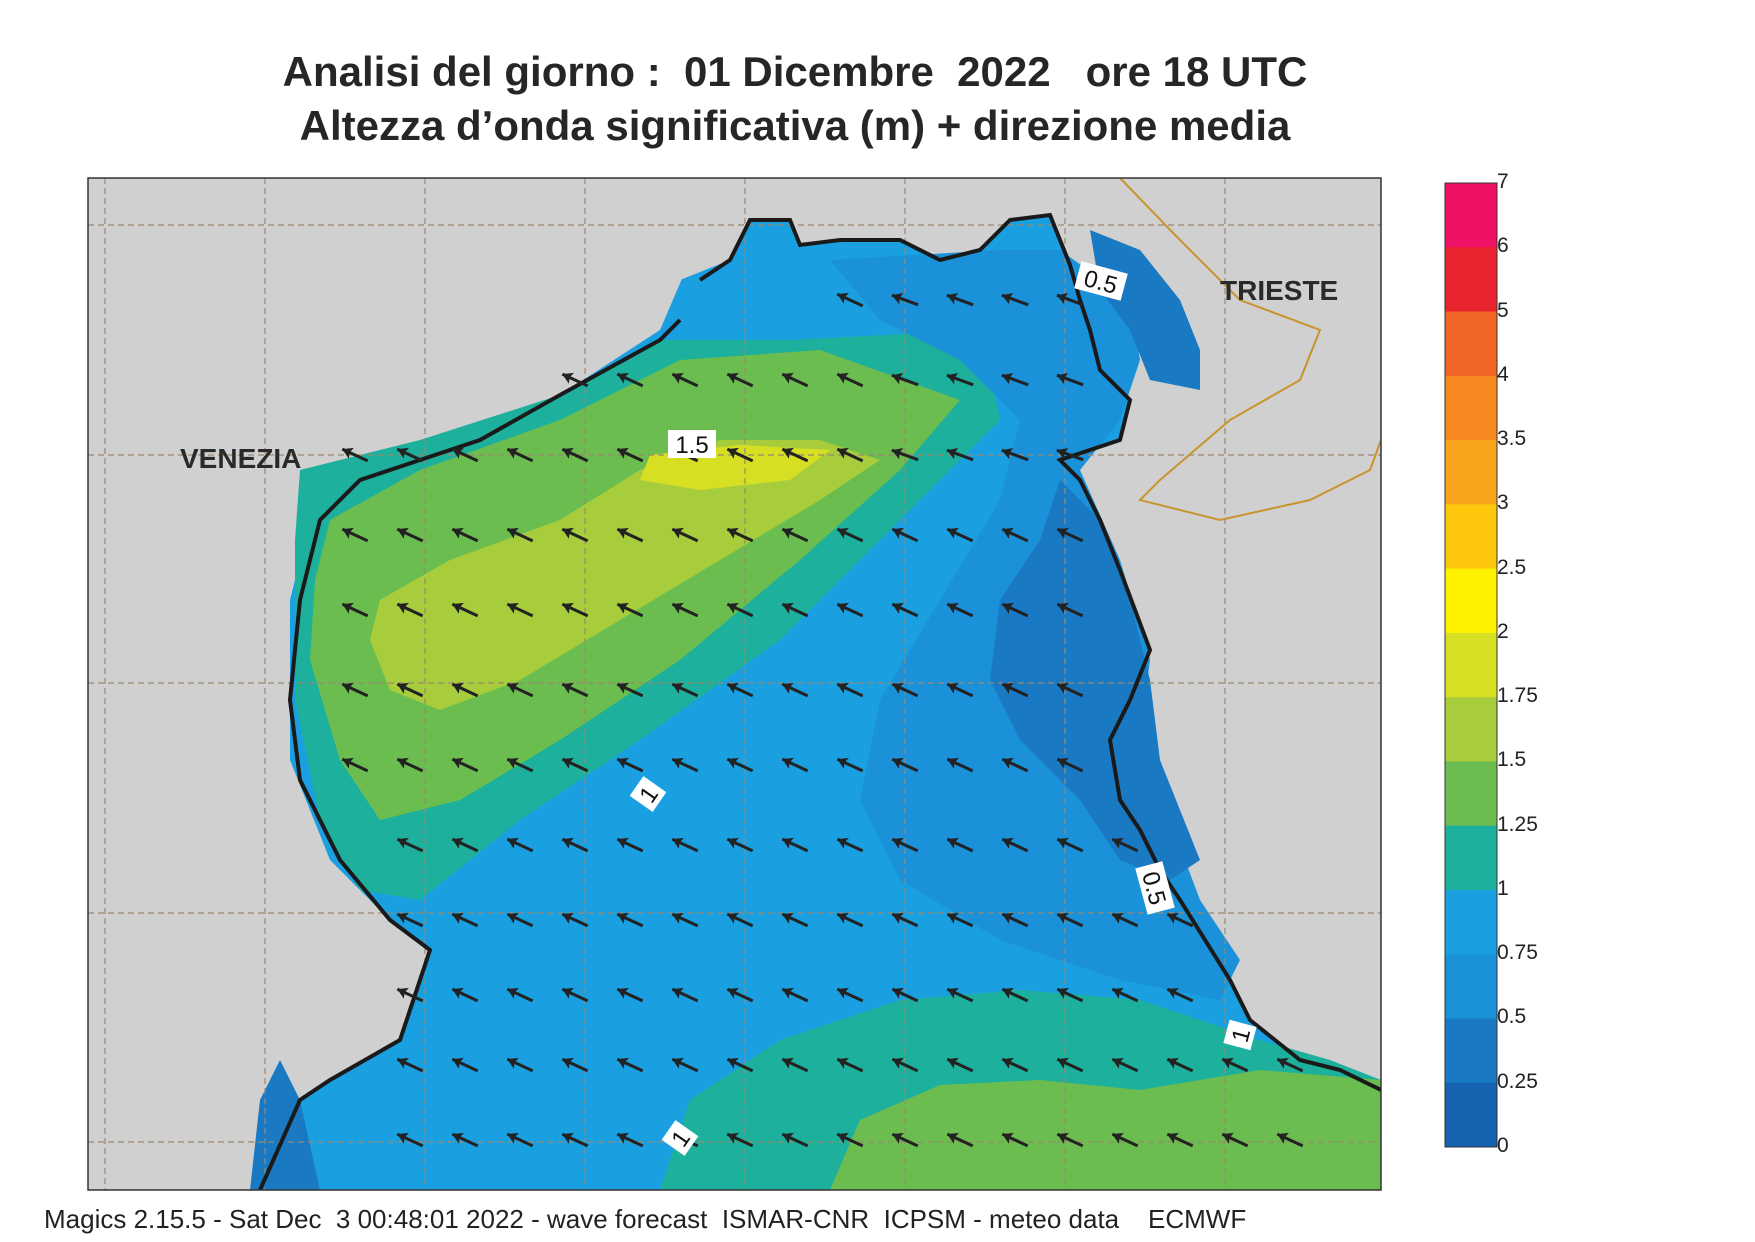 This screenshot has height=1242, width=1755. What do you see at coordinates (1240, 1035) in the screenshot?
I see `contour-label-1-c: 1` at bounding box center [1240, 1035].